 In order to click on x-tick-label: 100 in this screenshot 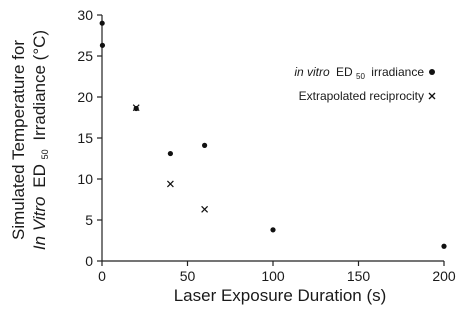, I will do `click(273, 276)`.